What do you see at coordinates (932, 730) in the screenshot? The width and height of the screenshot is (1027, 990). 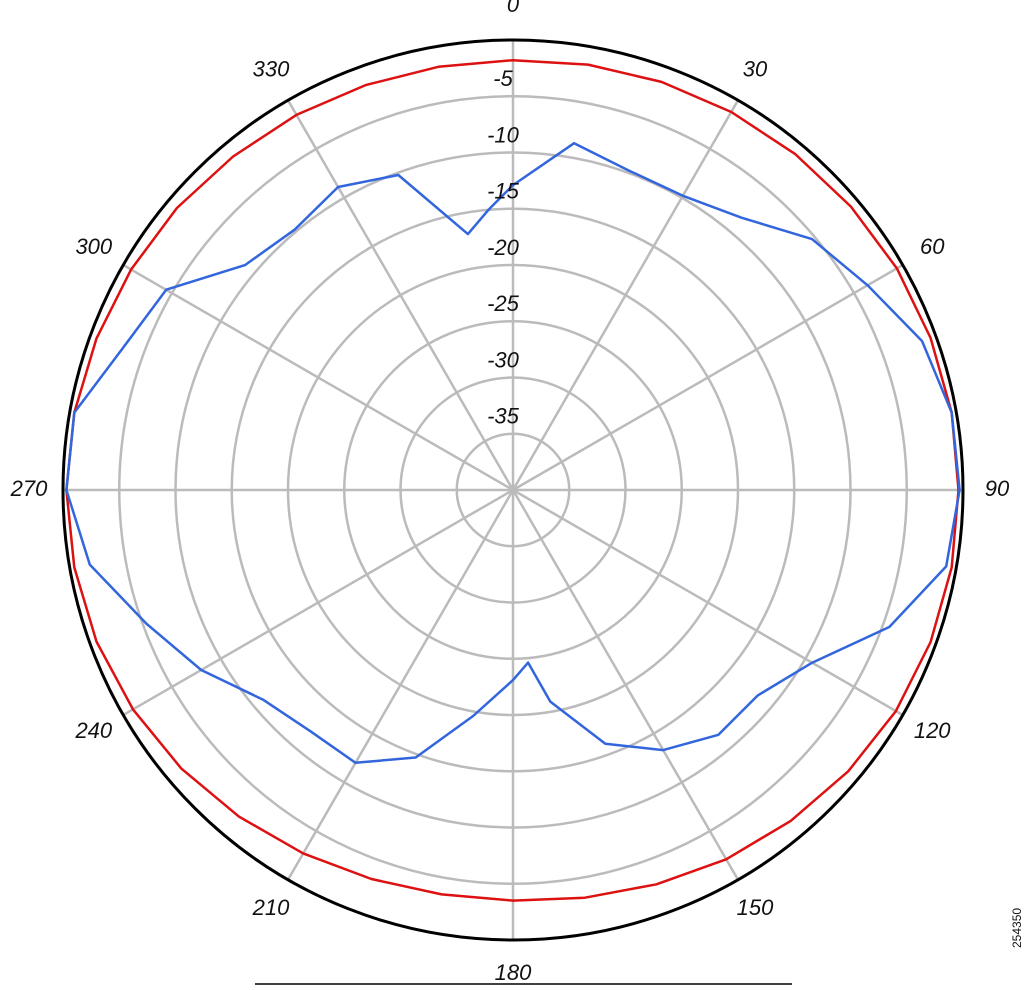 I see `theta-tick-label: 120` at bounding box center [932, 730].